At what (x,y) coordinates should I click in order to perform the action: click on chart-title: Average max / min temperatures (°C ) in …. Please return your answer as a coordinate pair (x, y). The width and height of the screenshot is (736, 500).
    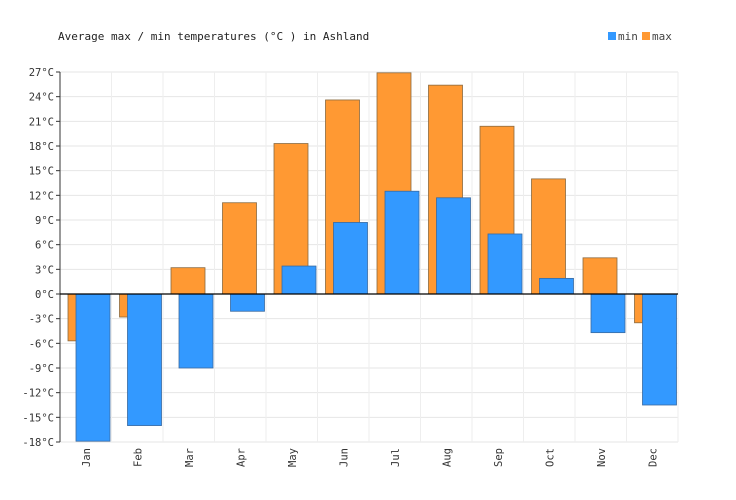
    Looking at the image, I should click on (213, 36).